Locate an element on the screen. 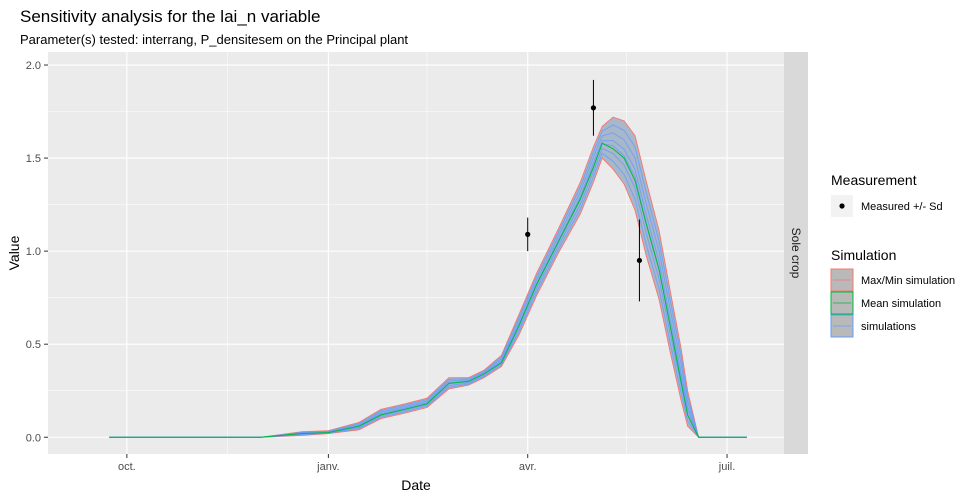 The width and height of the screenshot is (980, 500). x-axis: oct. janv. avr. juil. is located at coordinates (426, 463).